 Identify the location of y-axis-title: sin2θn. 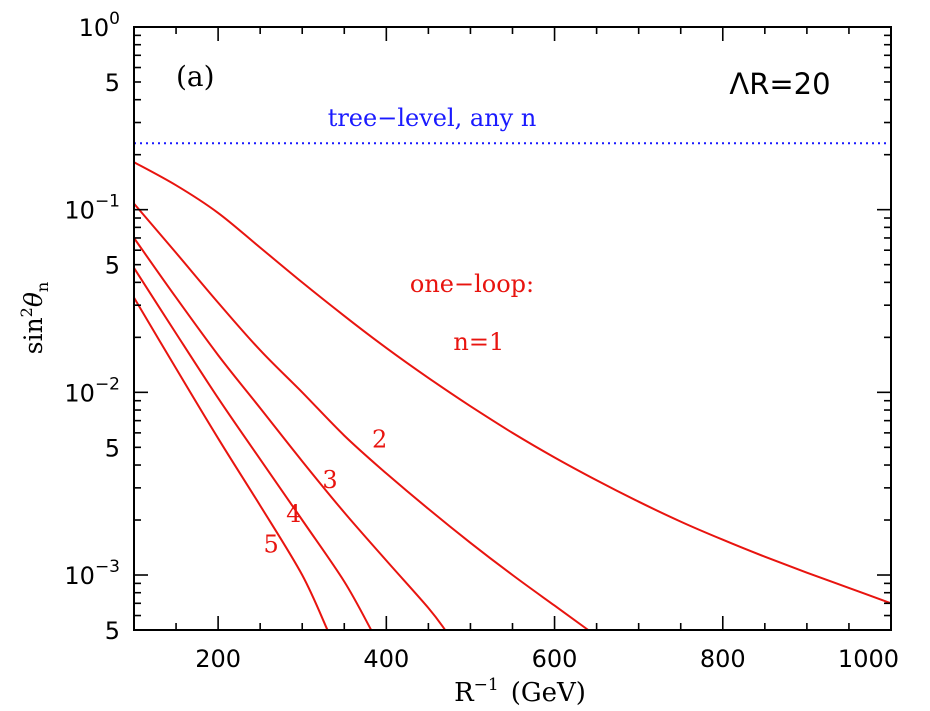
(34, 318).